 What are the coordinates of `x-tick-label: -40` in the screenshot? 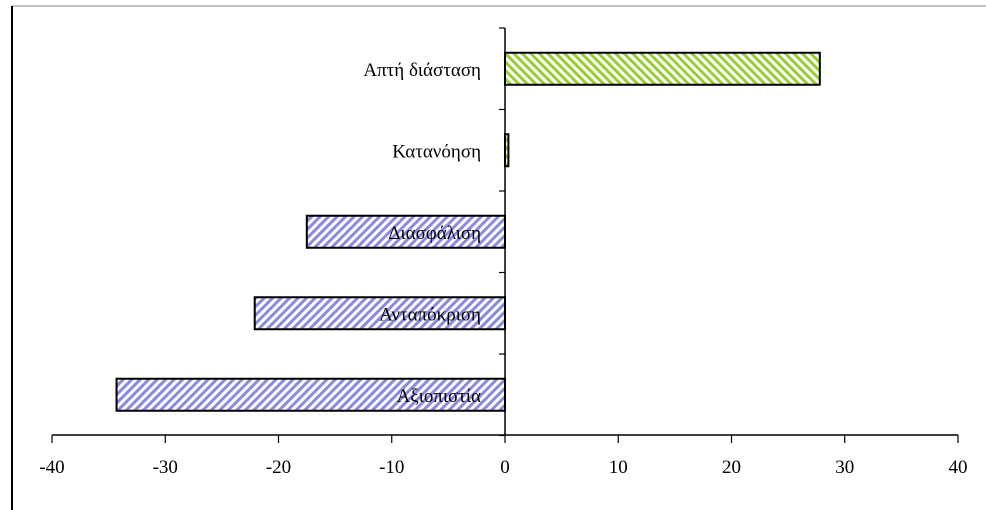 It's located at (51, 467).